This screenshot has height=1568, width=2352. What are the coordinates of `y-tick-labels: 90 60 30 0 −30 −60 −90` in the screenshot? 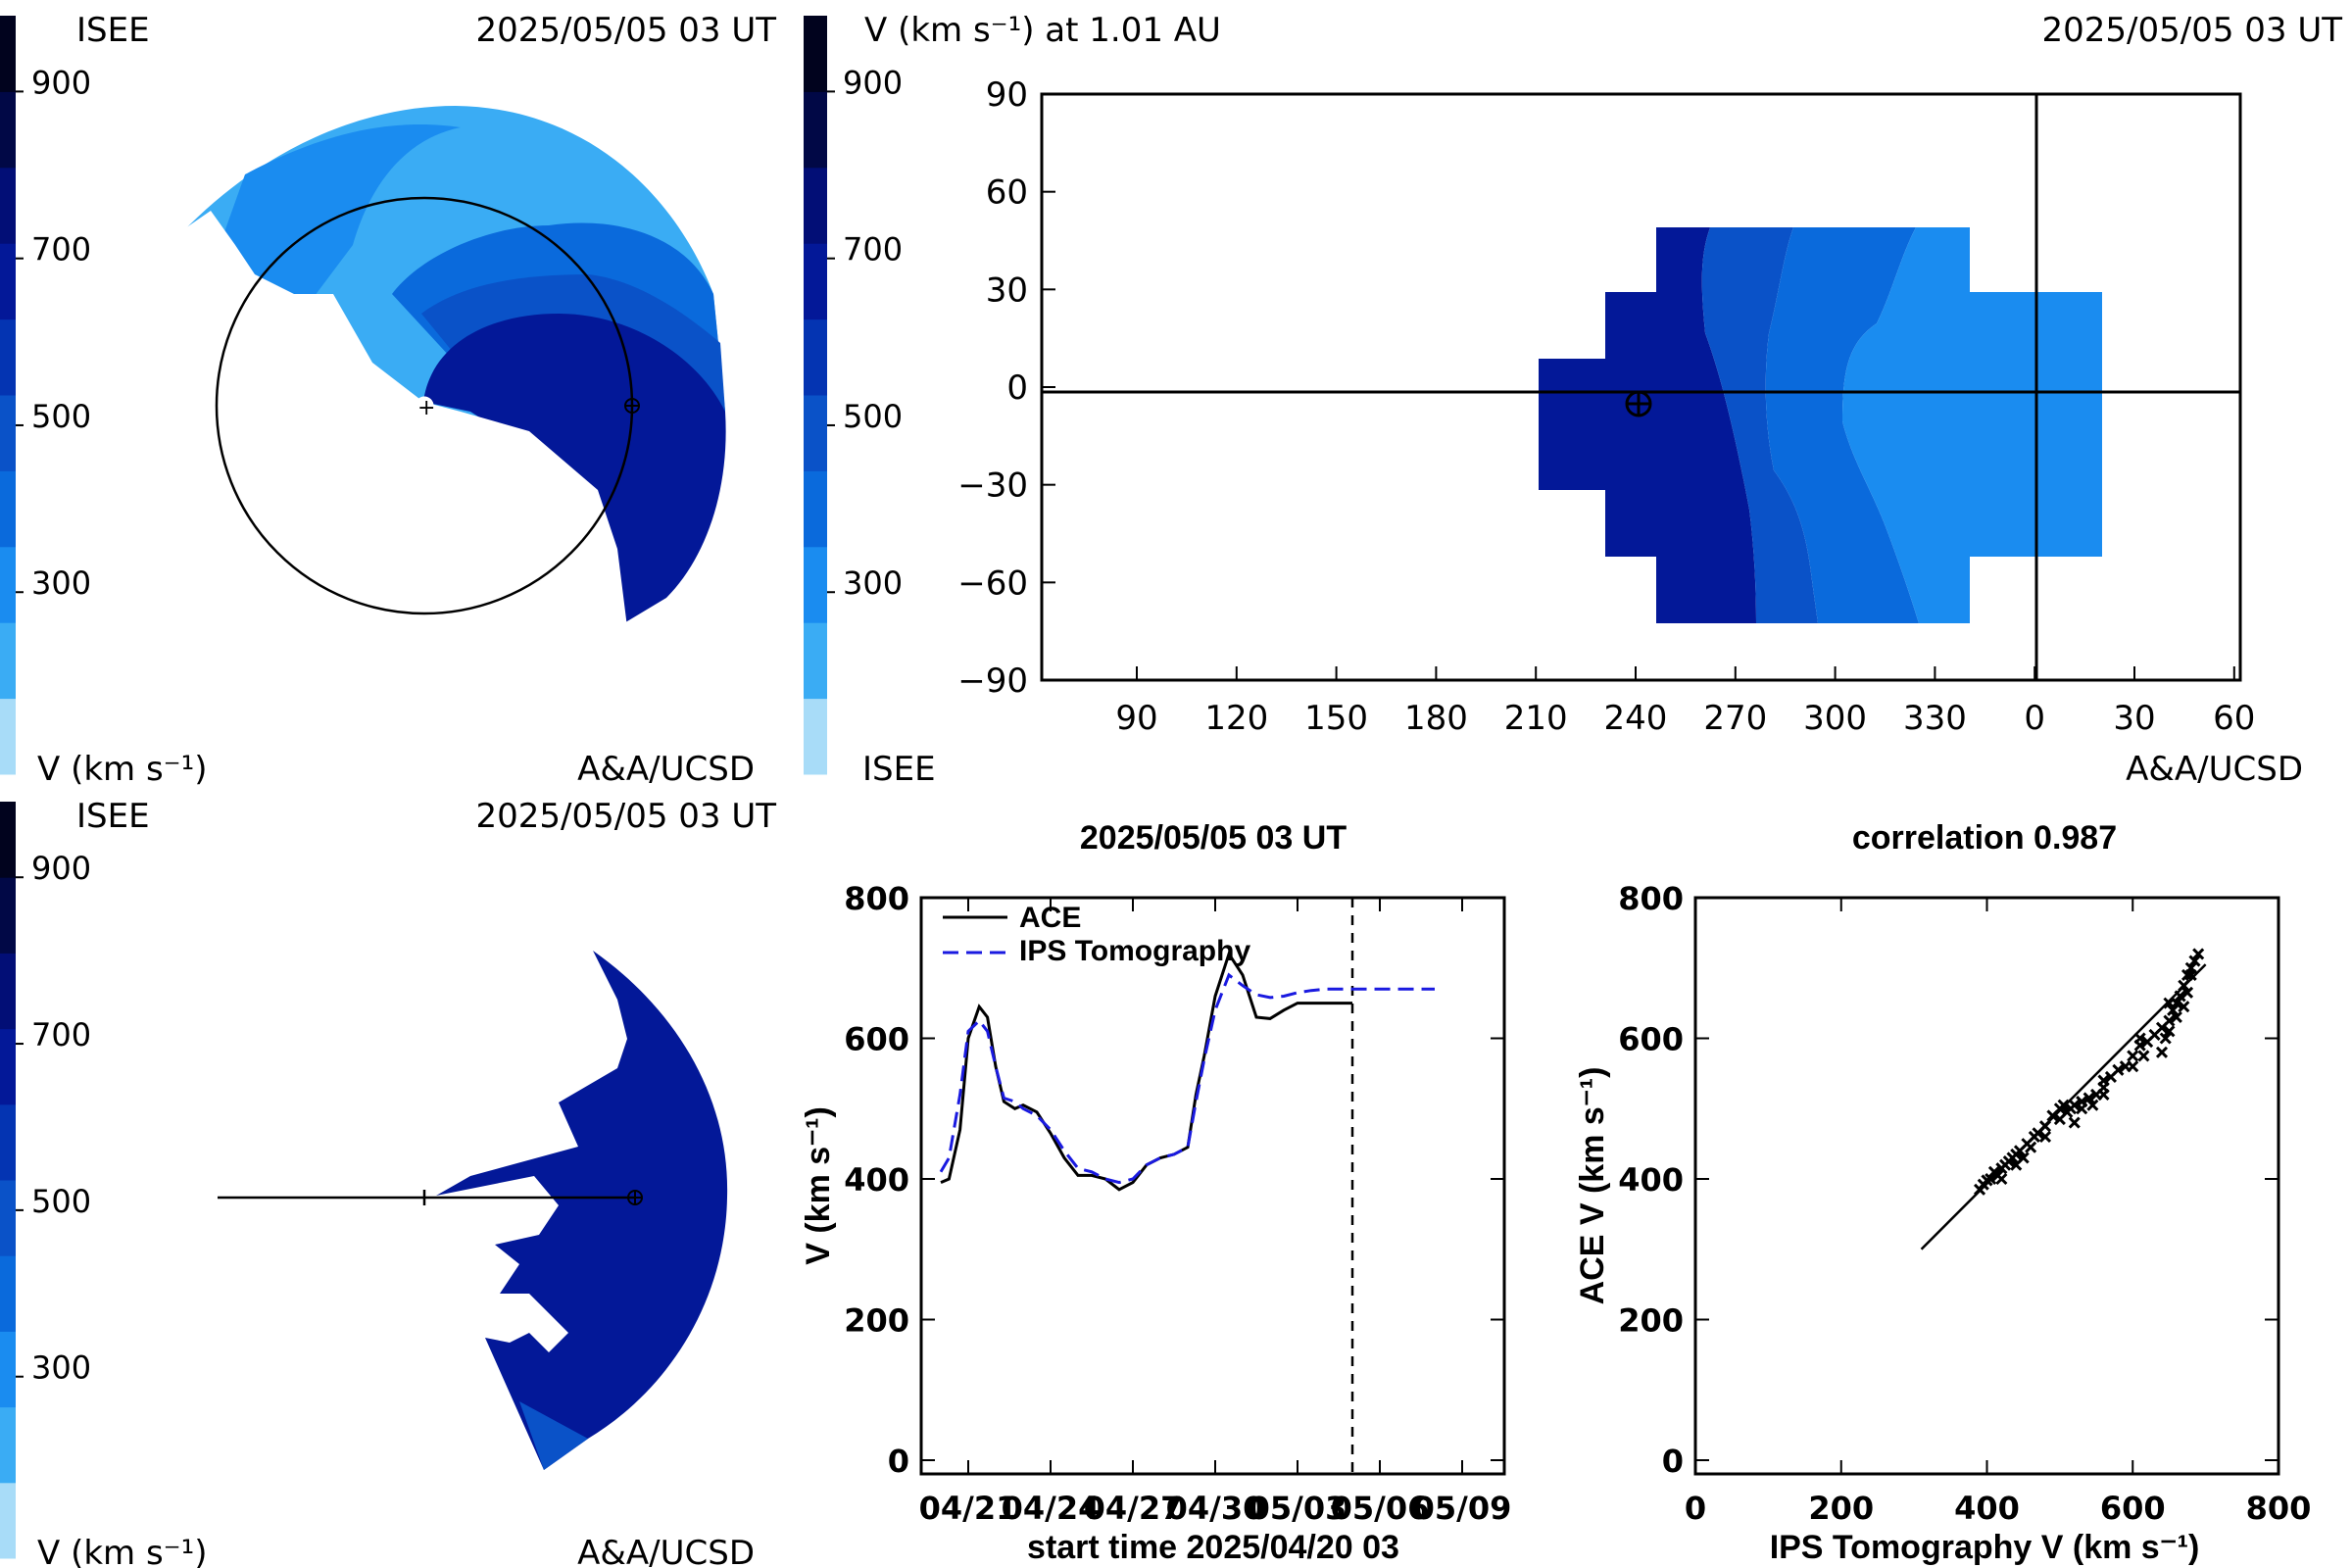 It's located at (1006, 388).